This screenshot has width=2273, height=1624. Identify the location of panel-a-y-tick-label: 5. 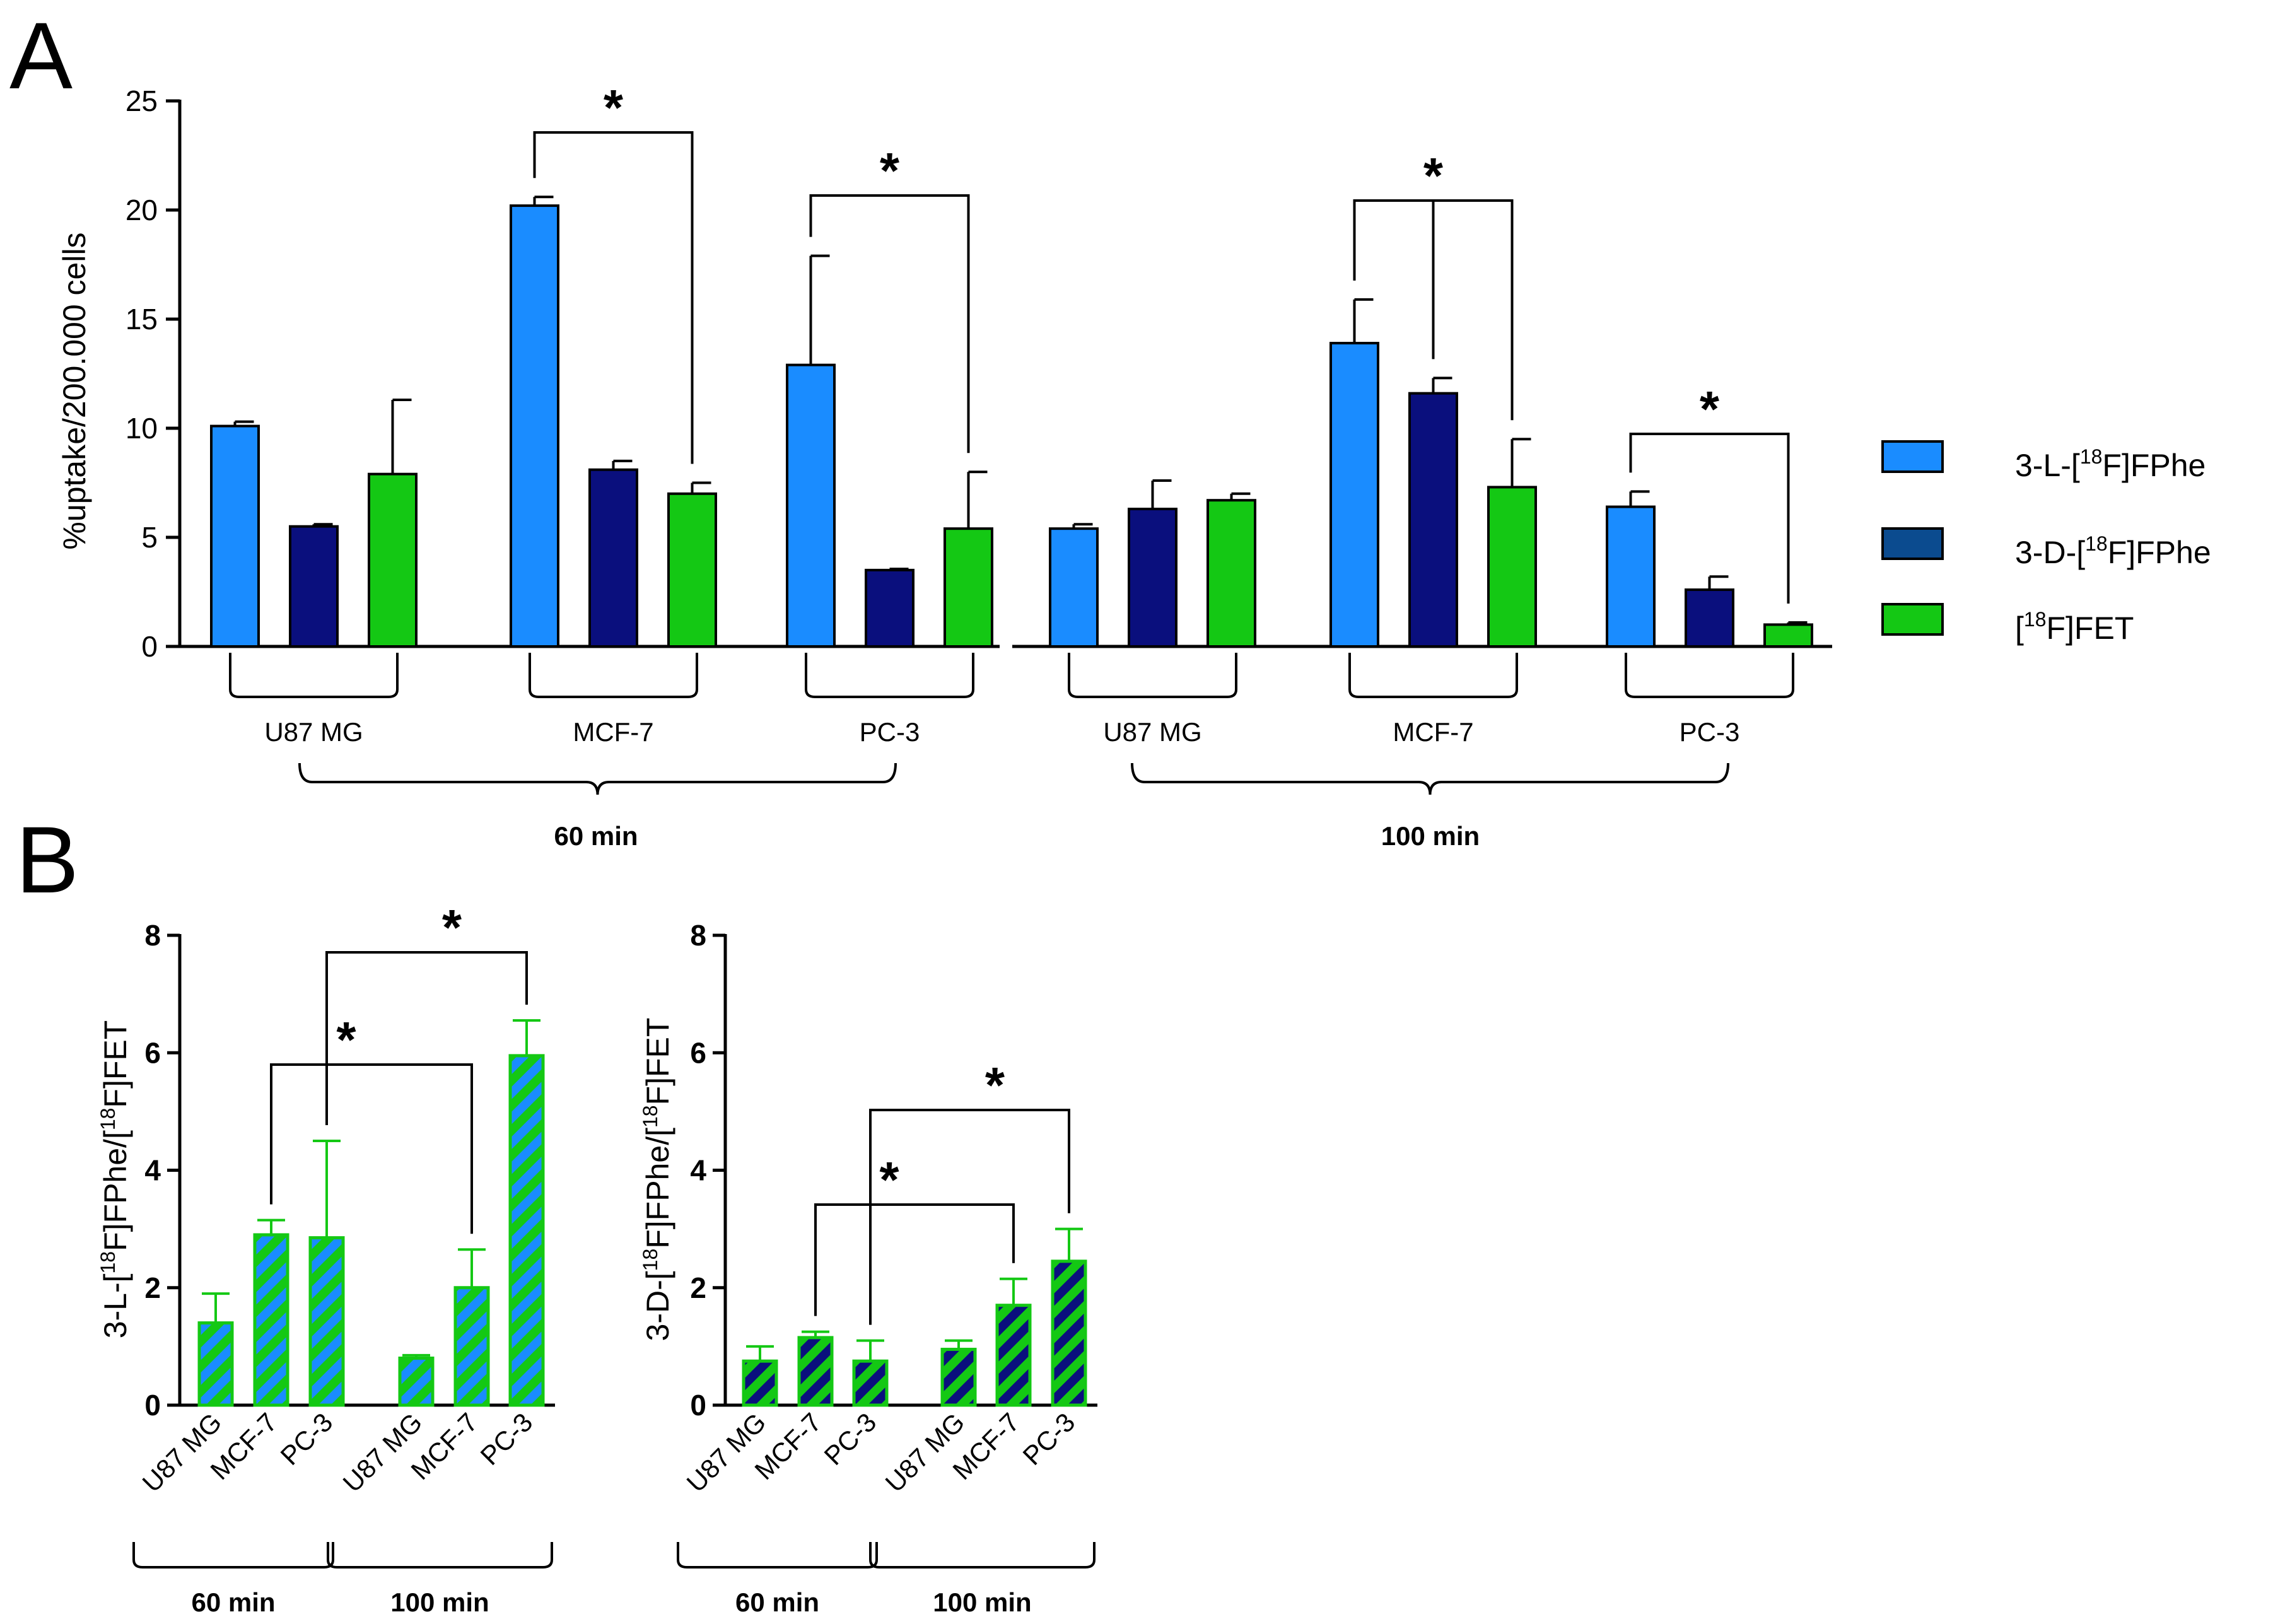
(149, 537).